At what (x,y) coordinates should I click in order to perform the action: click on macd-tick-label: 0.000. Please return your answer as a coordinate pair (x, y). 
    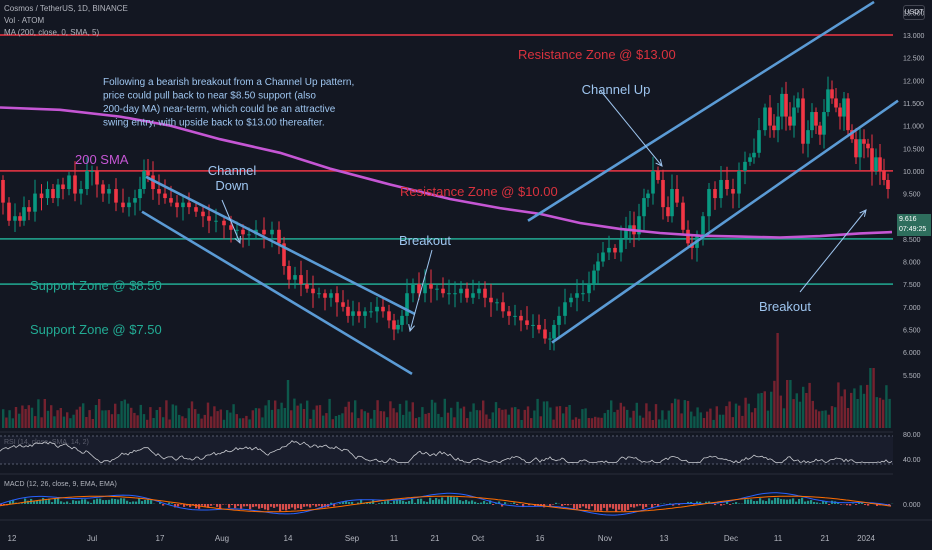
    Looking at the image, I should click on (912, 505).